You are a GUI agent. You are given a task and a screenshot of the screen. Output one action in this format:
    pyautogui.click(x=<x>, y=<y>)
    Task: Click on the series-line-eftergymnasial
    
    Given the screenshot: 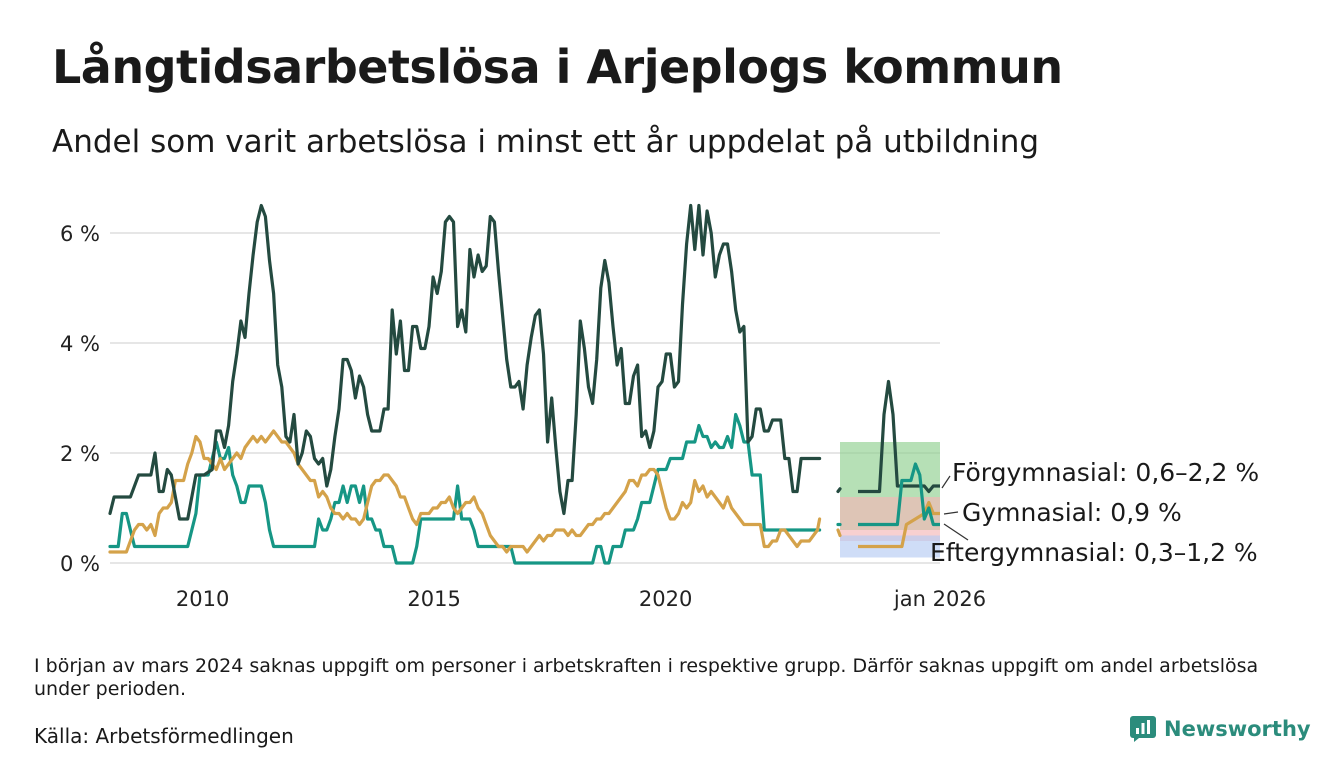 What is the action you would take?
    pyautogui.click(x=475, y=488)
    